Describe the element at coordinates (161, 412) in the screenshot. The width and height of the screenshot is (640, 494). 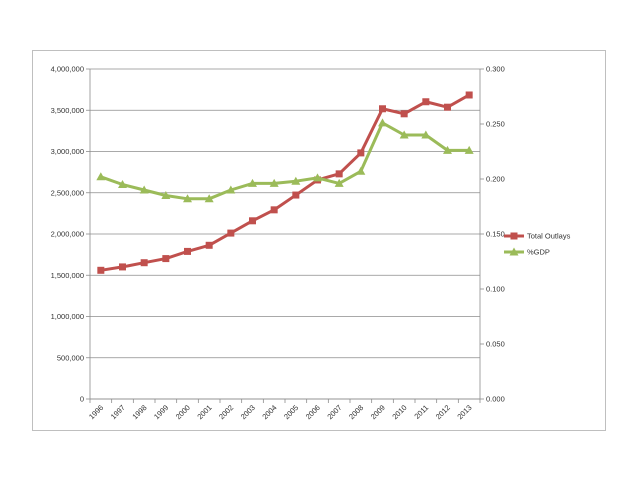
I see `x-axis-tick-label: 1999` at that location.